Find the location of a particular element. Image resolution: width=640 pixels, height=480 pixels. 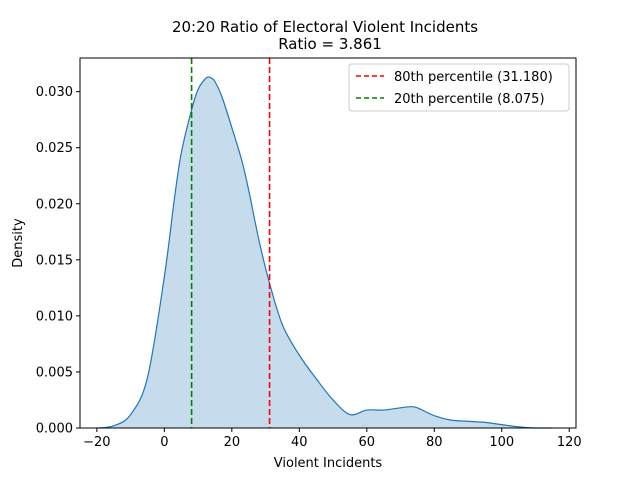

x-axis-label: Violent Incidents is located at coordinates (328, 463).